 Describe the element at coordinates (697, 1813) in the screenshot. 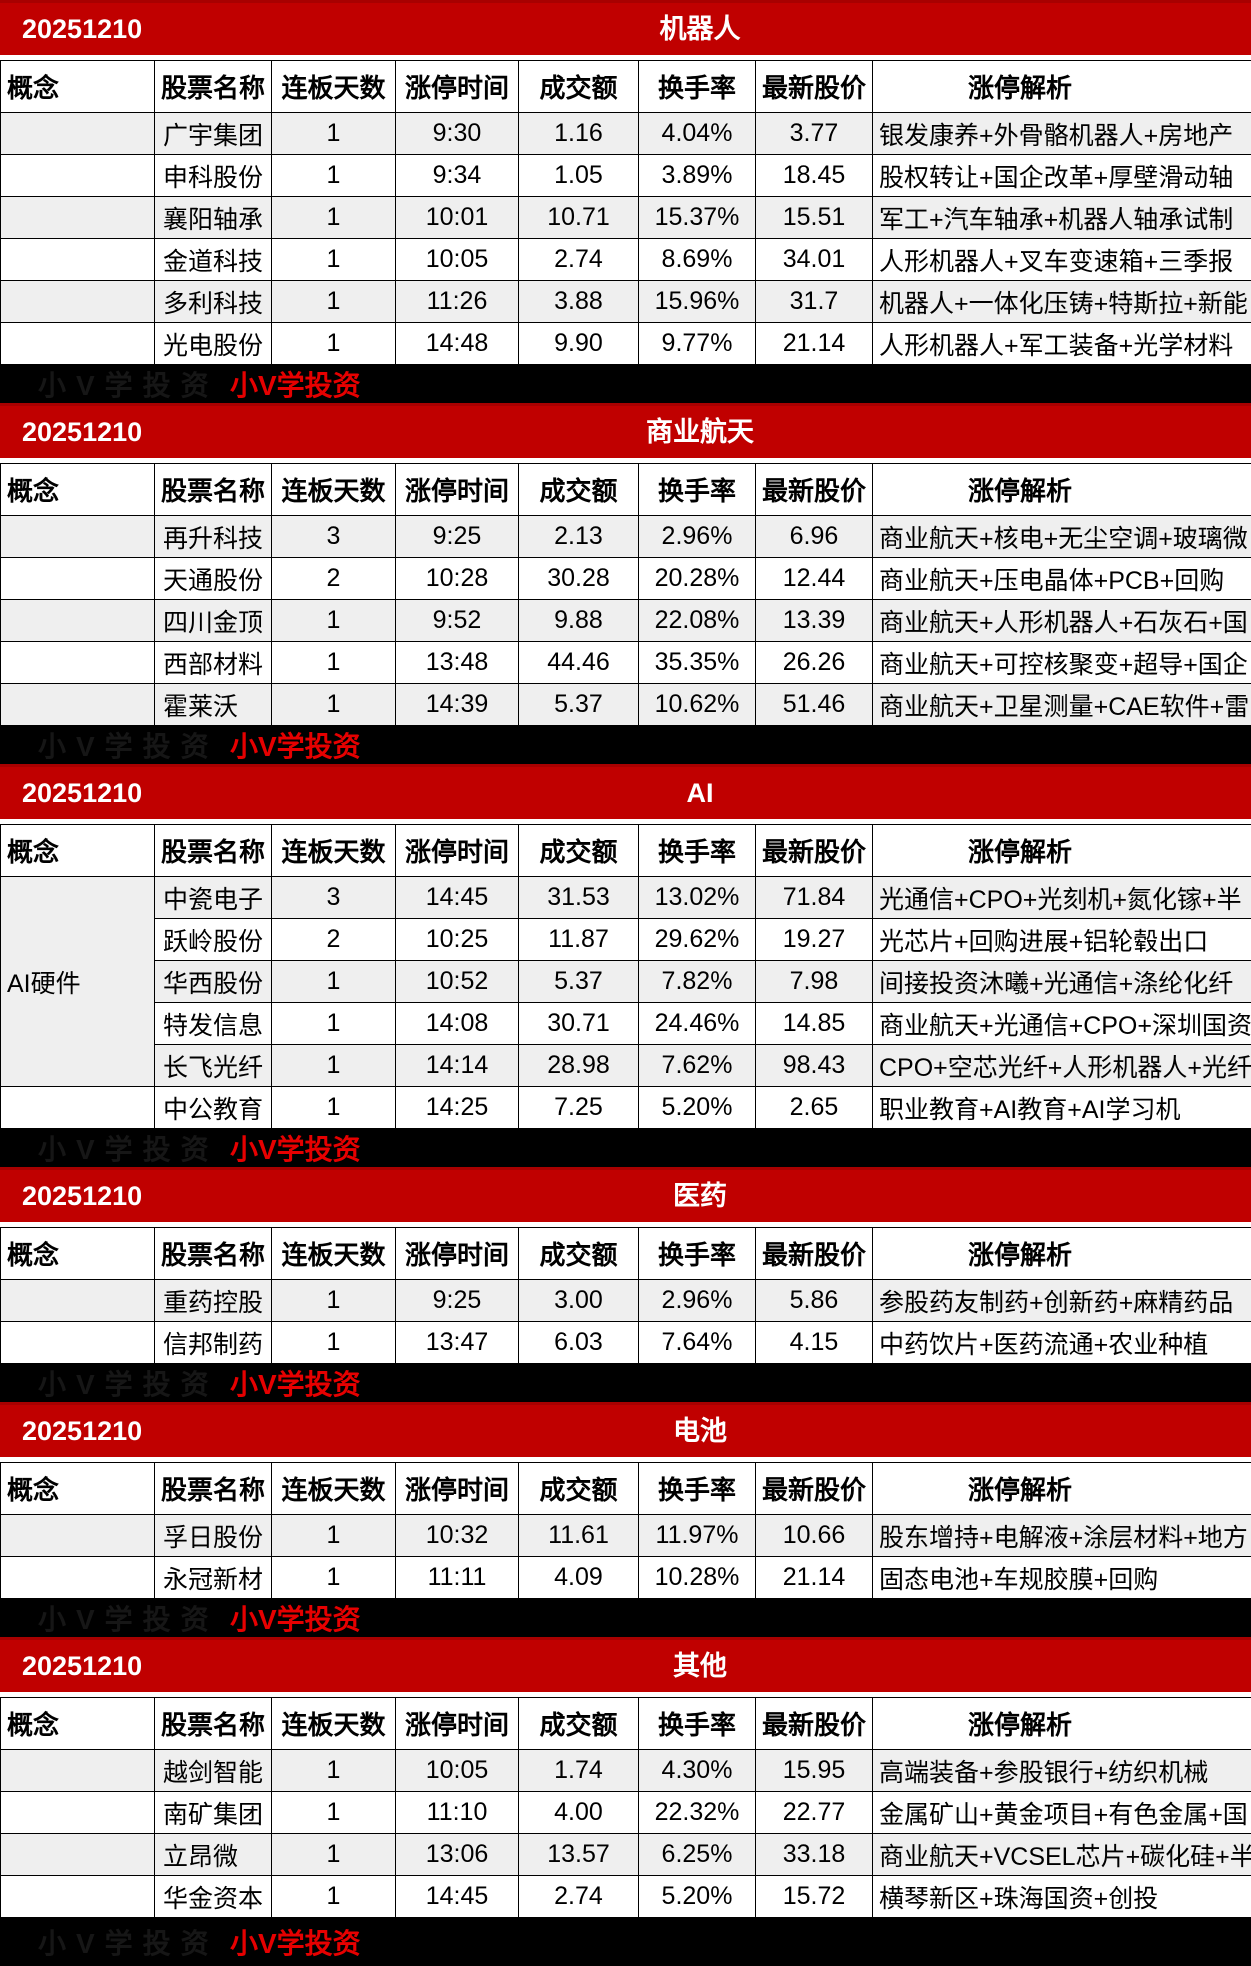

I see `cell-turnover-rate: 22.32%` at that location.